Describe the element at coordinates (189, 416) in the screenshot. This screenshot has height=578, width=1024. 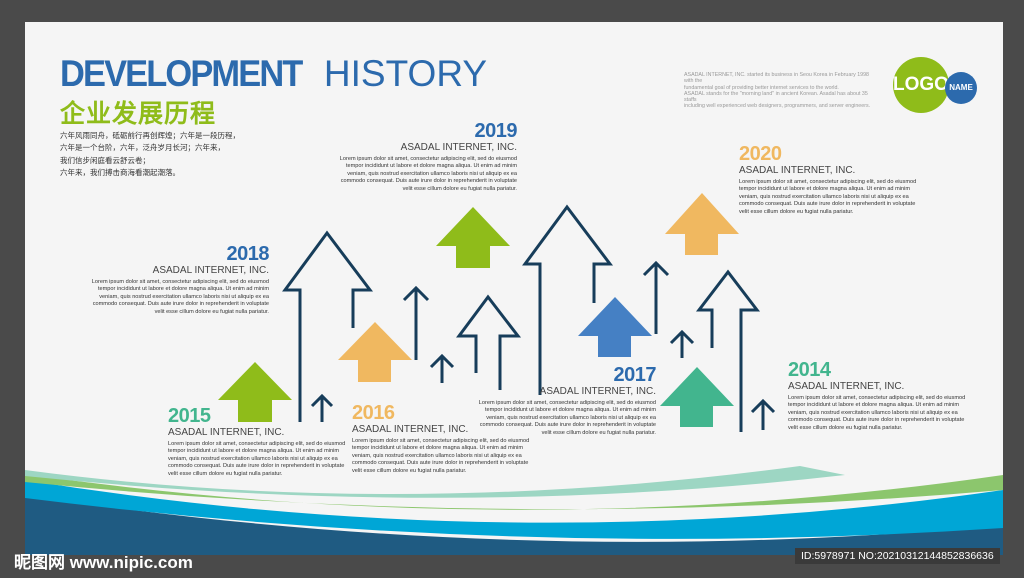
I see `milestone-year: 2015` at that location.